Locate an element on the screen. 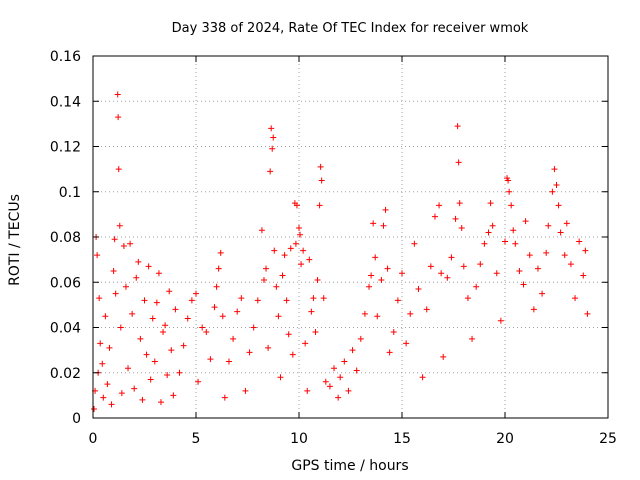 This screenshot has height=480, width=640. y-tick-label: 0.08 is located at coordinates (65, 238).